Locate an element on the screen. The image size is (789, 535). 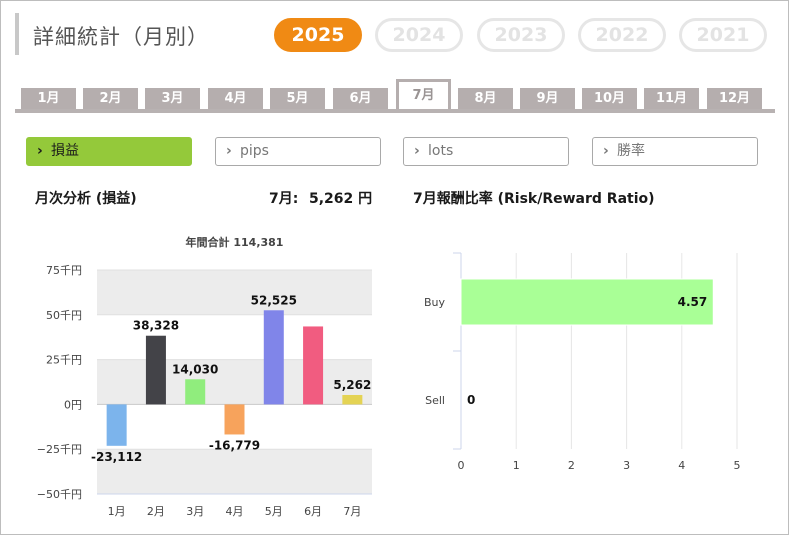
page-title: 詳細統計（月別） is located at coordinates (121, 37).